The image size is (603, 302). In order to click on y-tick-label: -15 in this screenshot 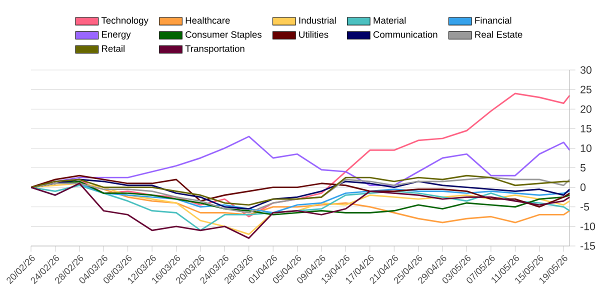, I will do `click(588, 246)`.